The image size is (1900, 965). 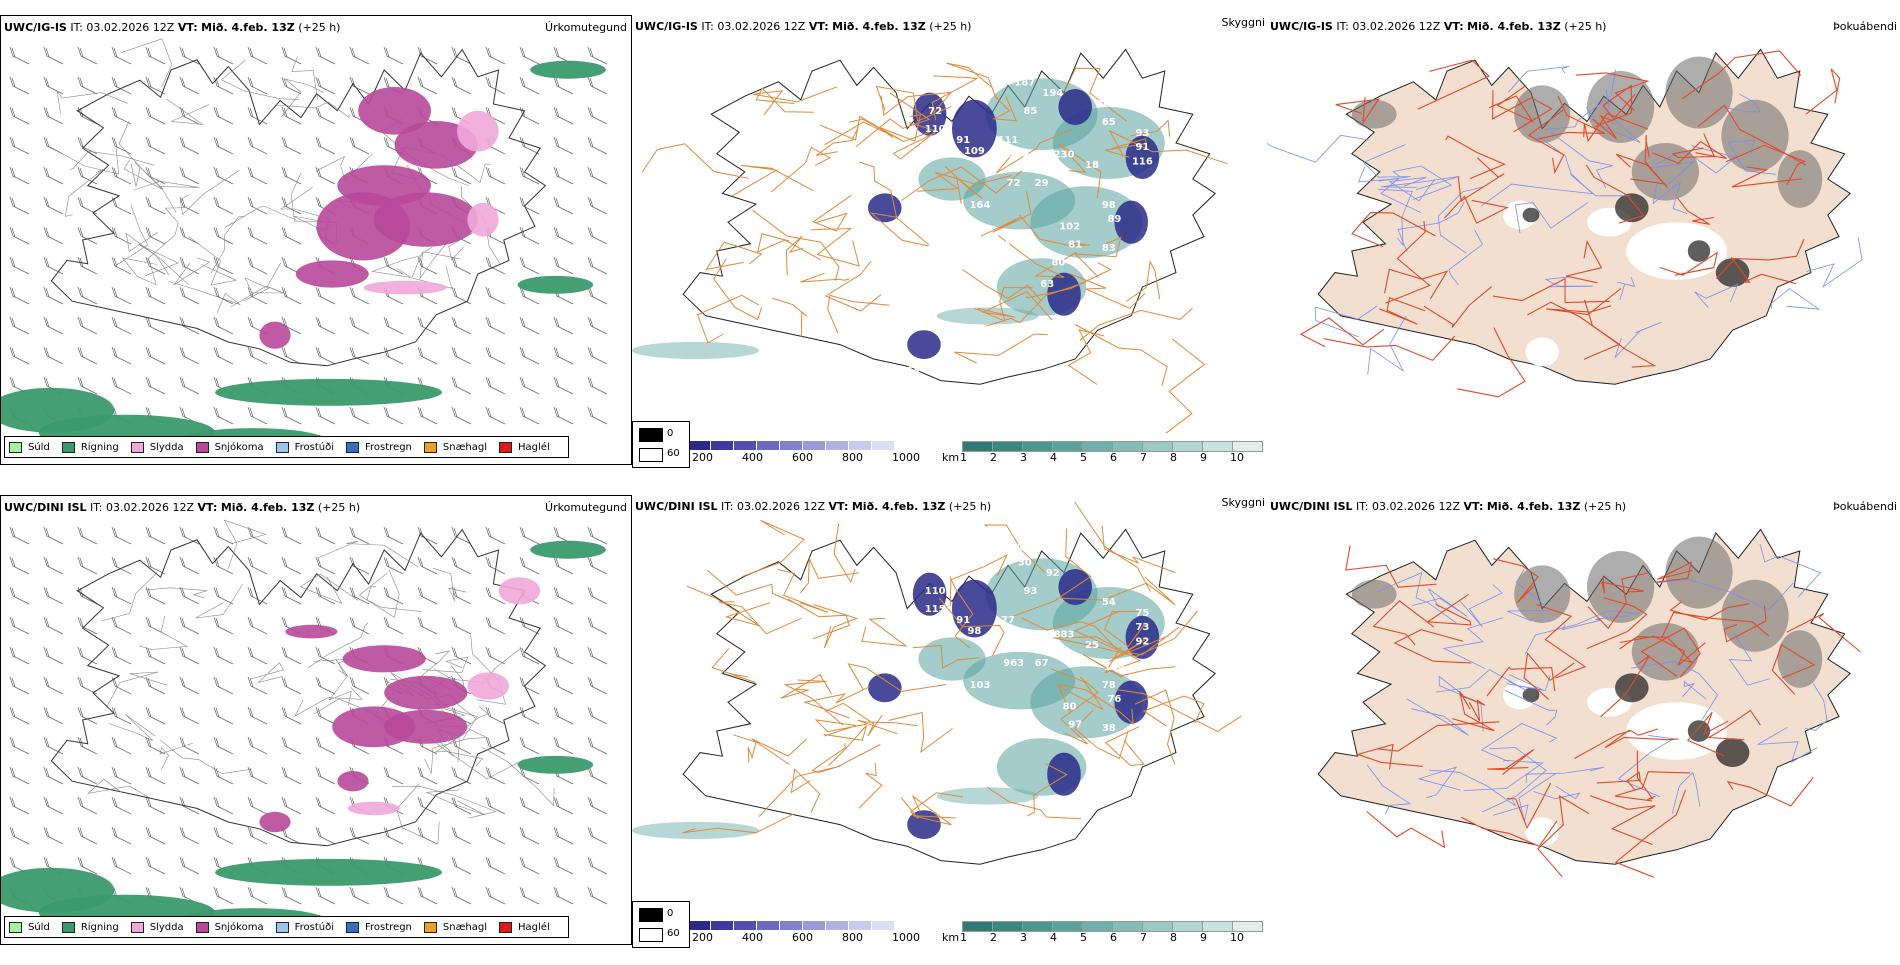 I want to click on visibility-tick: 6, so click(x=1113, y=937).